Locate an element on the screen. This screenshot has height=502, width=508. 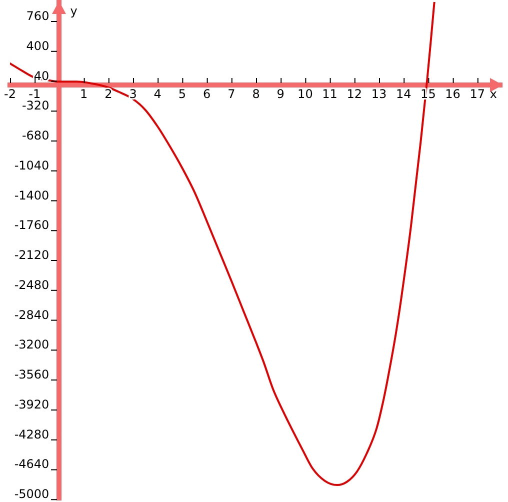
x-tick-label: 5 is located at coordinates (182, 94).